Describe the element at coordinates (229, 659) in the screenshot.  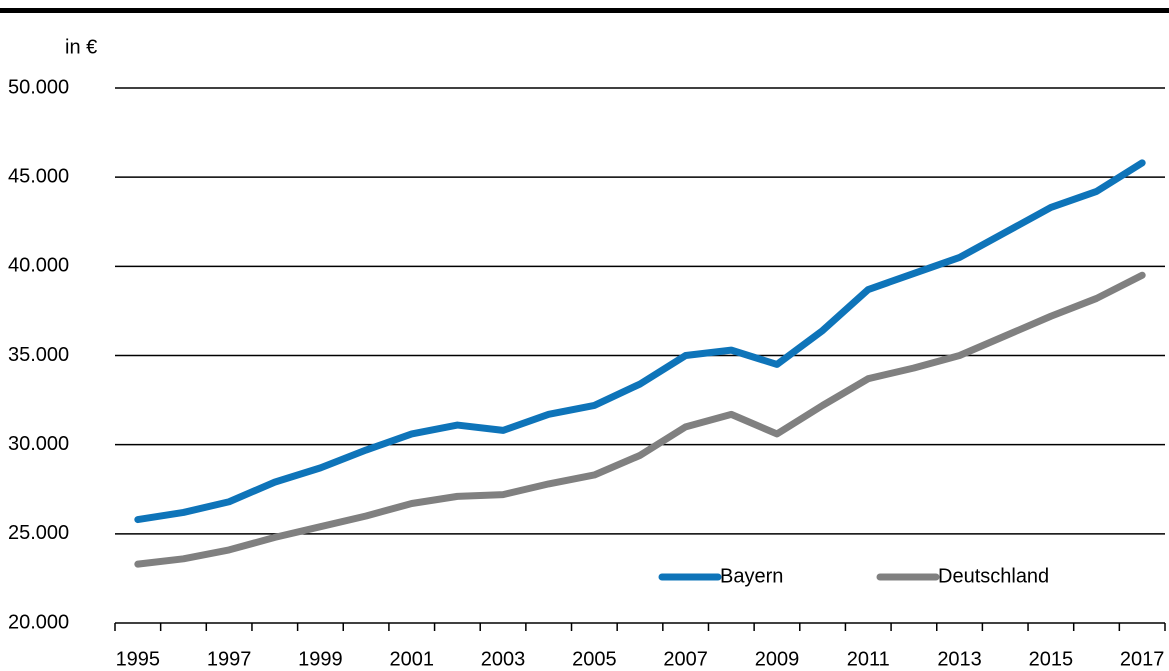
I see `x-tick-label: 1997` at that location.